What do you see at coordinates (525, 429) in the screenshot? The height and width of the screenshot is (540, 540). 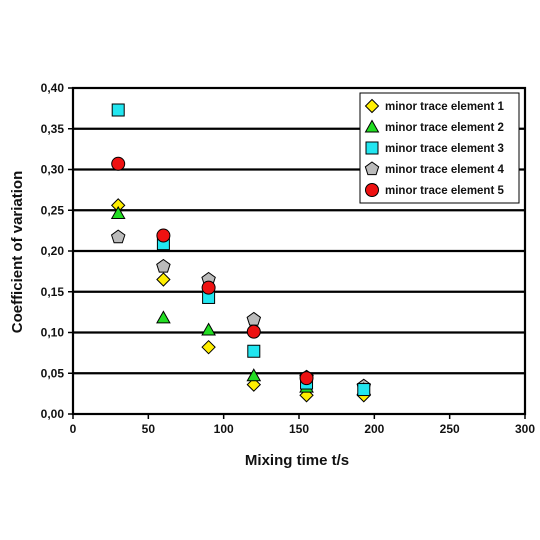 I see `x-tick-label: 300` at bounding box center [525, 429].